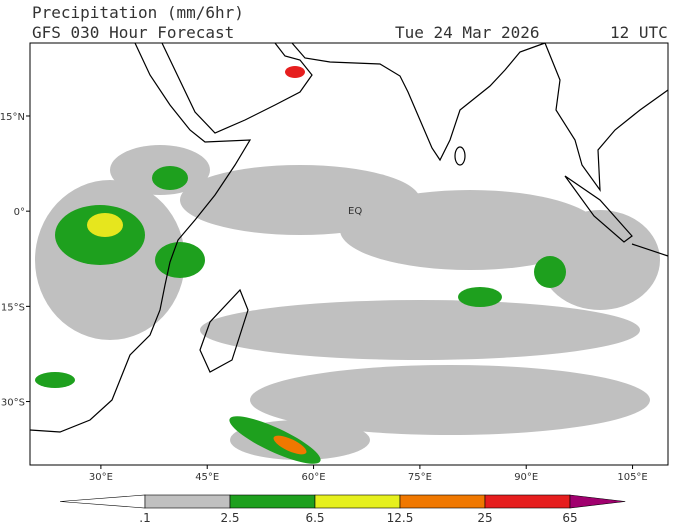 The height and width of the screenshot is (525, 700). I want to click on colorbar-label: 12.5, so click(400, 518).